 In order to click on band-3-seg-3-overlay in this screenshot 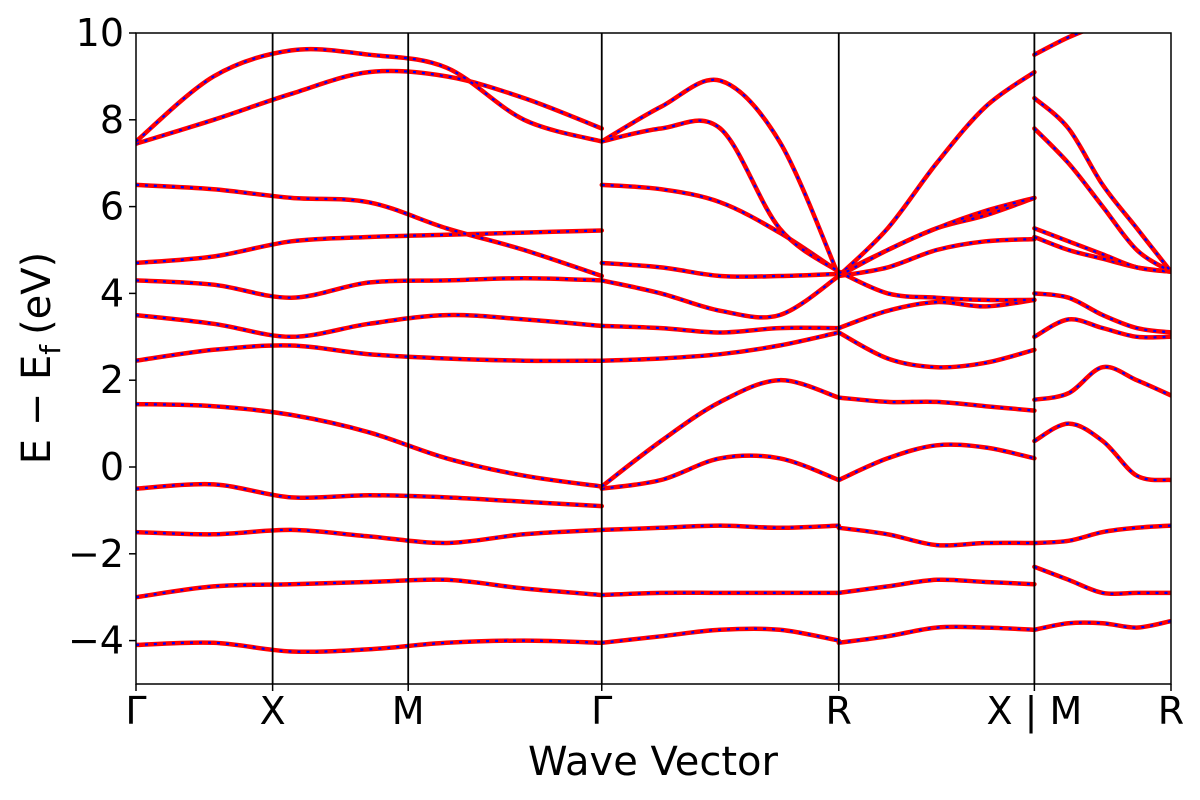, I will do `click(1102, 452)`.